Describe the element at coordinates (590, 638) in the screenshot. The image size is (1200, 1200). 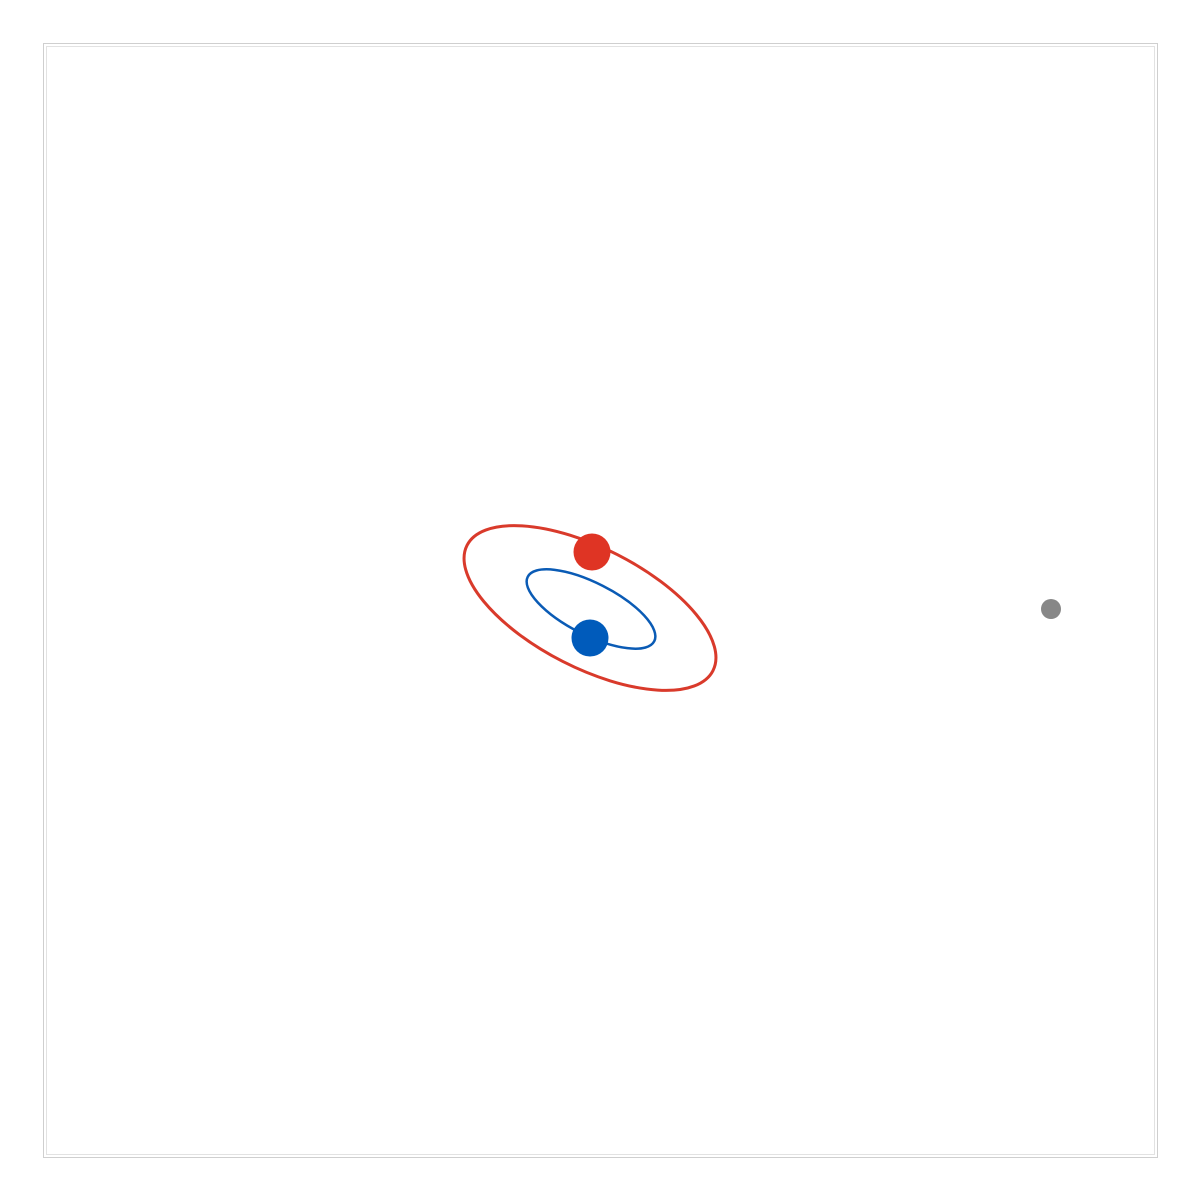
I see `blue-star` at that location.